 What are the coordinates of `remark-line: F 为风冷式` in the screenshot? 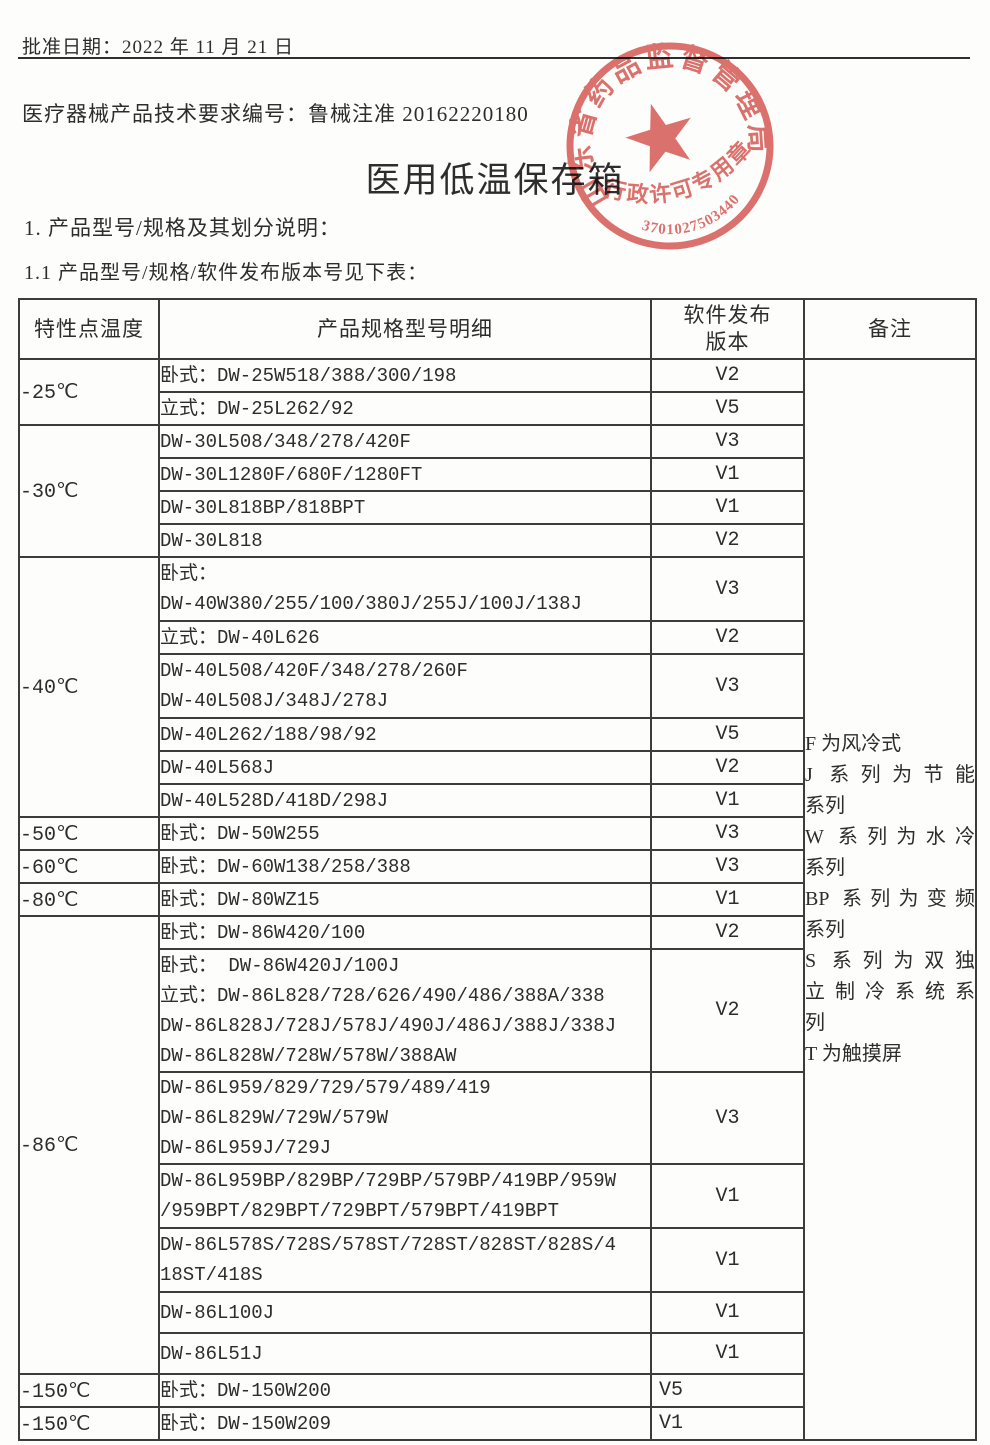 It's located at (853, 744).